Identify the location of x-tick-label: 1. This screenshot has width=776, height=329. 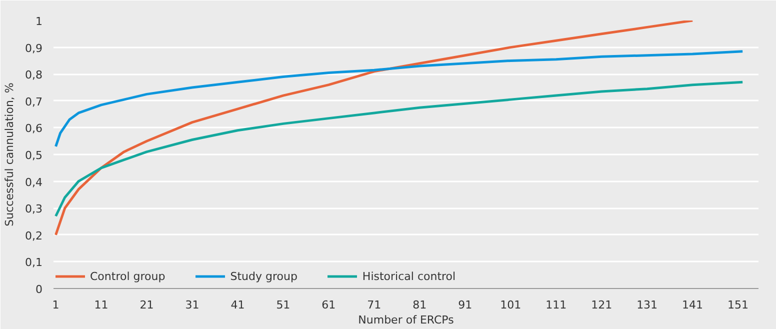
(56, 305).